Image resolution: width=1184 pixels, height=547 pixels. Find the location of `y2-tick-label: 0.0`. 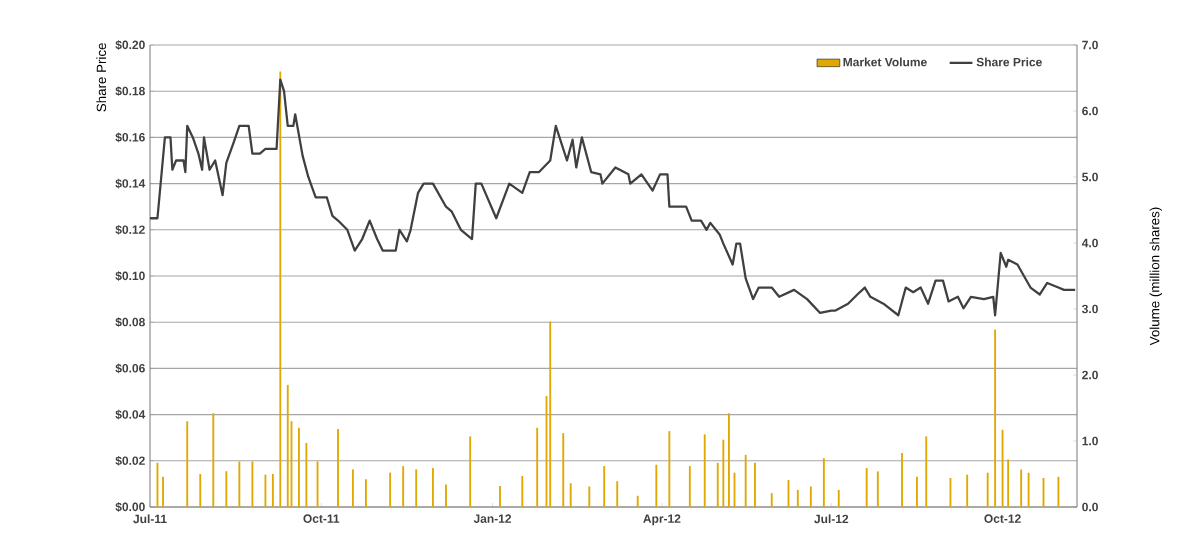

y2-tick-label: 0.0 is located at coordinates (1090, 507).